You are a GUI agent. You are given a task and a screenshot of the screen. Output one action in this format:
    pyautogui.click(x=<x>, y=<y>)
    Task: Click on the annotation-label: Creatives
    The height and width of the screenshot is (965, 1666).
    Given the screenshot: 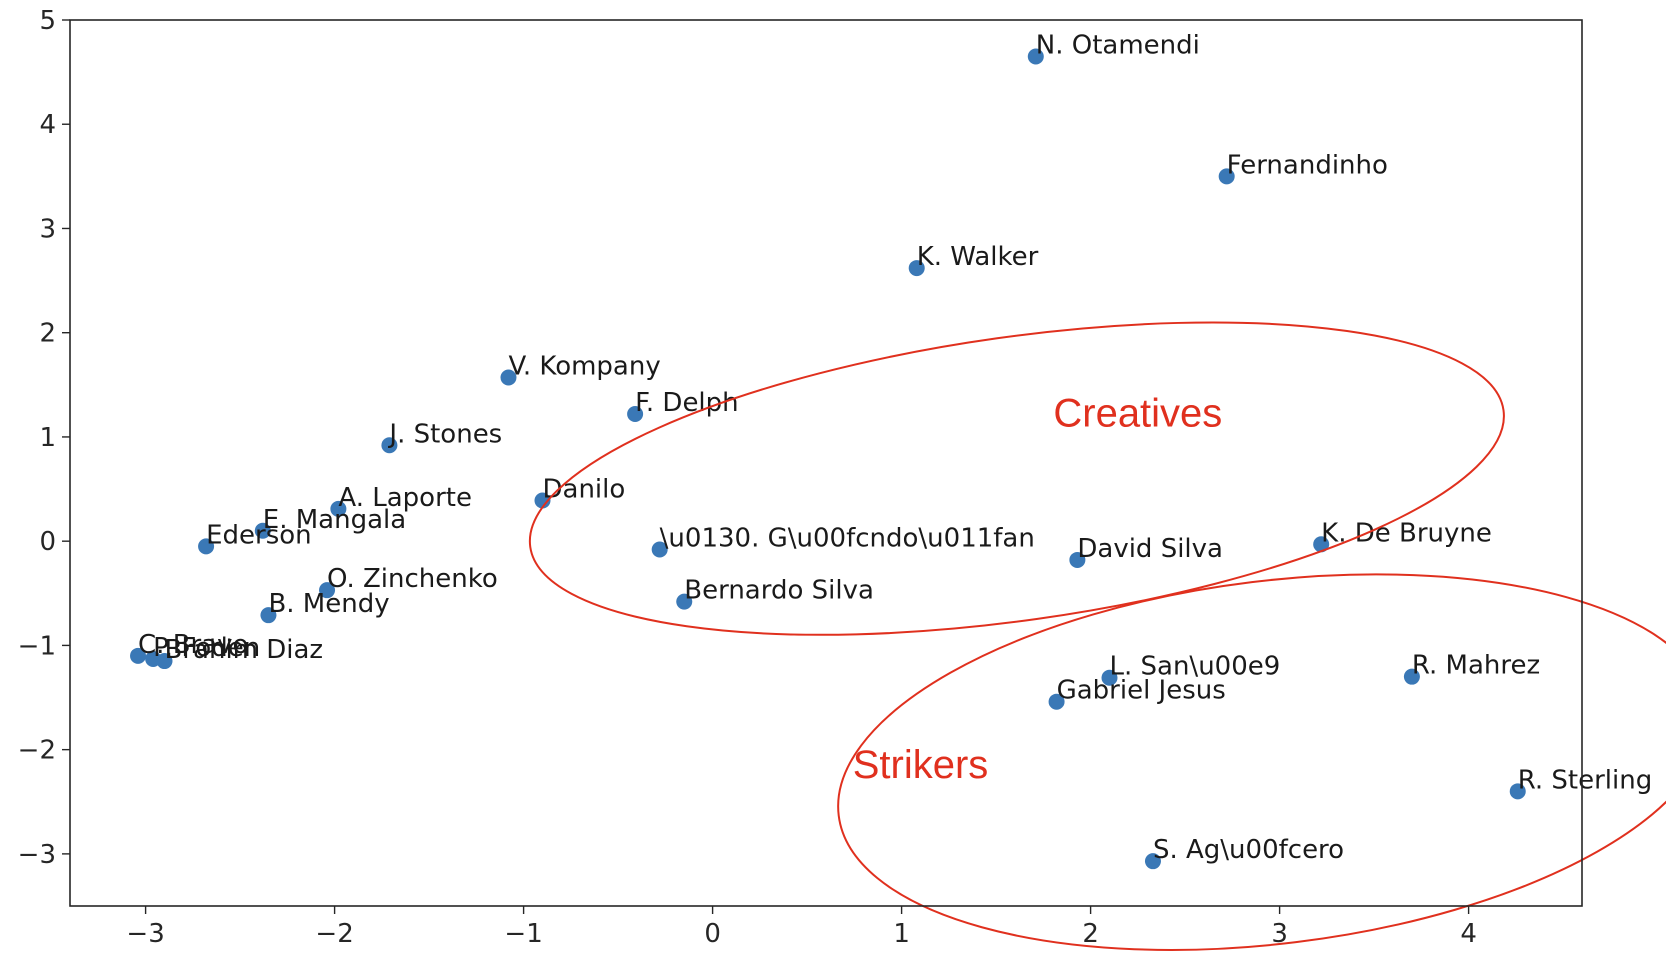 What is the action you would take?
    pyautogui.click(x=1137, y=414)
    